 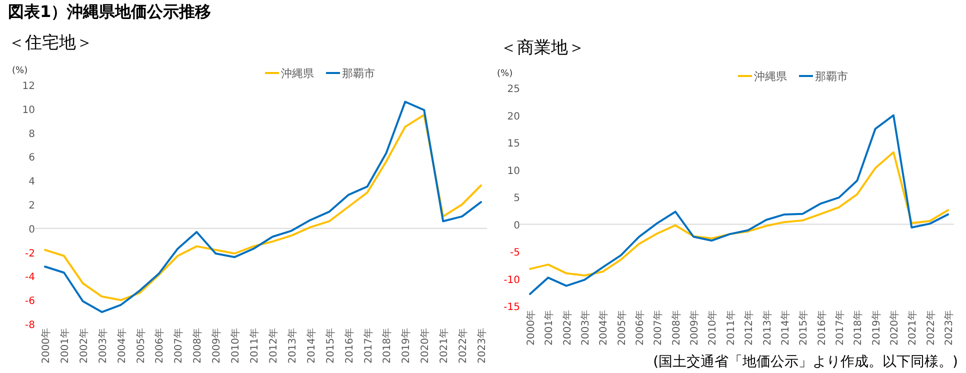 What do you see at coordinates (542, 48) in the screenshot?
I see `chart-title: ＜商業地＞` at bounding box center [542, 48].